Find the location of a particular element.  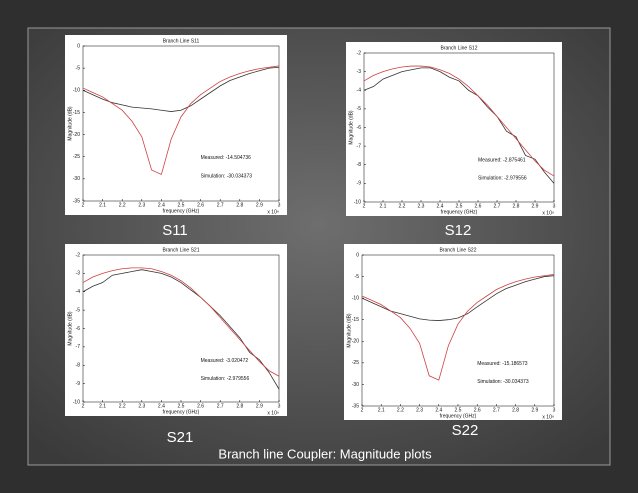

y-tick-label: -15 is located at coordinates (76, 113).